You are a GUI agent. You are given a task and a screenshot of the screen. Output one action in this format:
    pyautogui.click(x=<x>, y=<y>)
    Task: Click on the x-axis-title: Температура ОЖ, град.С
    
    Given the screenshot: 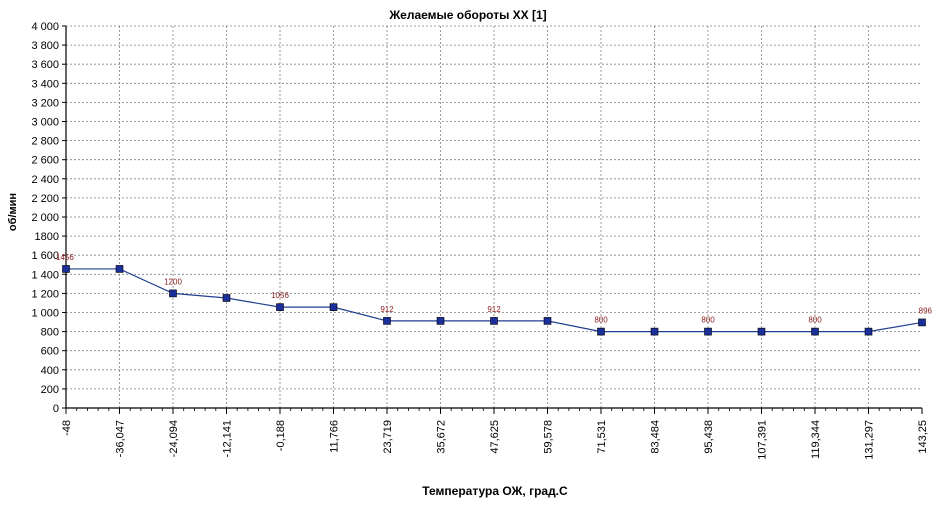 What is the action you would take?
    pyautogui.click(x=495, y=491)
    